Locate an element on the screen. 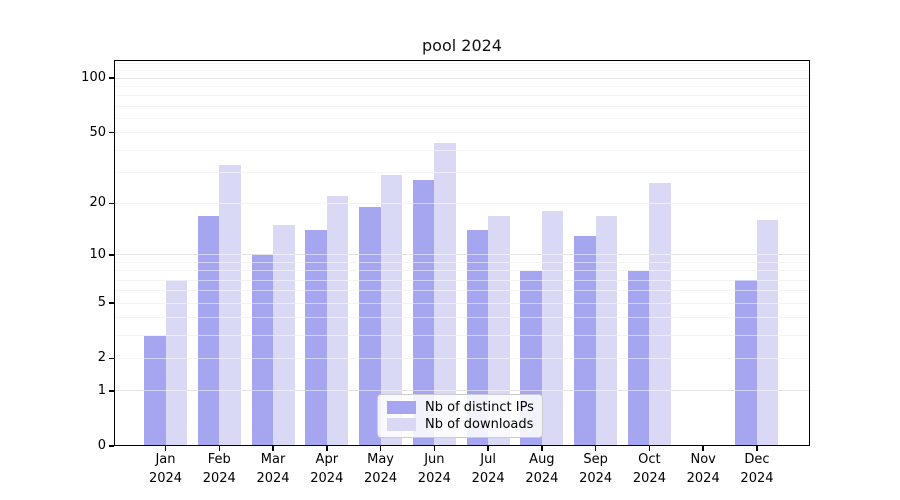 This screenshot has height=500, width=900. legend-swatch-distinct-ips is located at coordinates (401, 407).